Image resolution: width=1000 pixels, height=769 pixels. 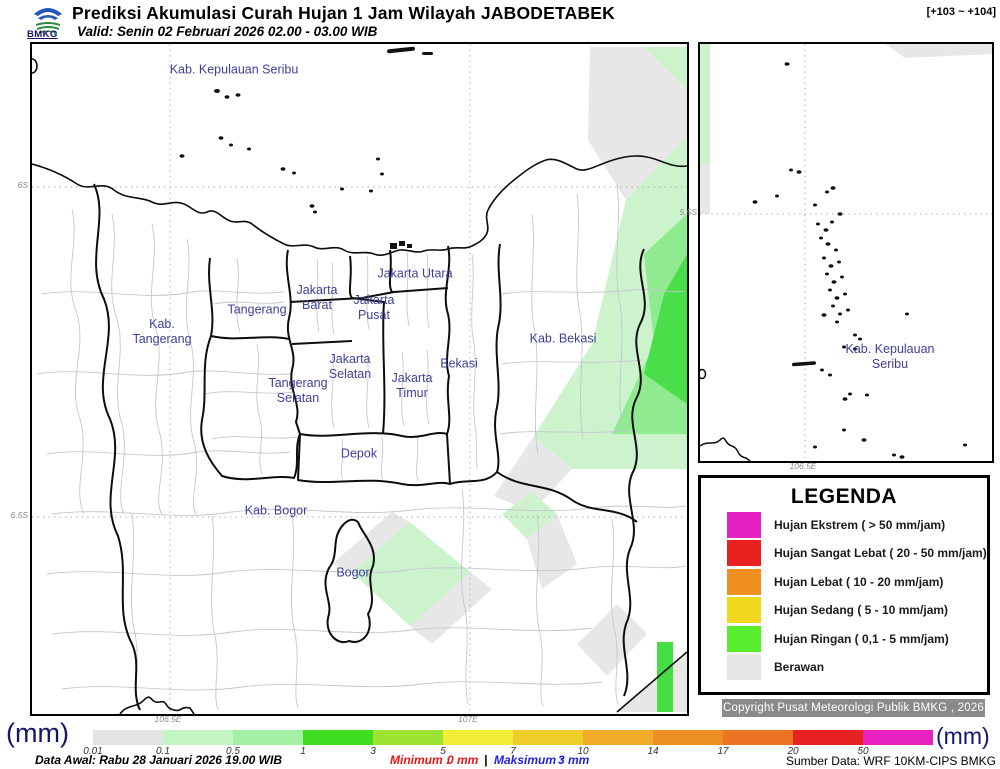 What do you see at coordinates (415, 273) in the screenshot?
I see `region-label: Jakarta Utara` at bounding box center [415, 273].